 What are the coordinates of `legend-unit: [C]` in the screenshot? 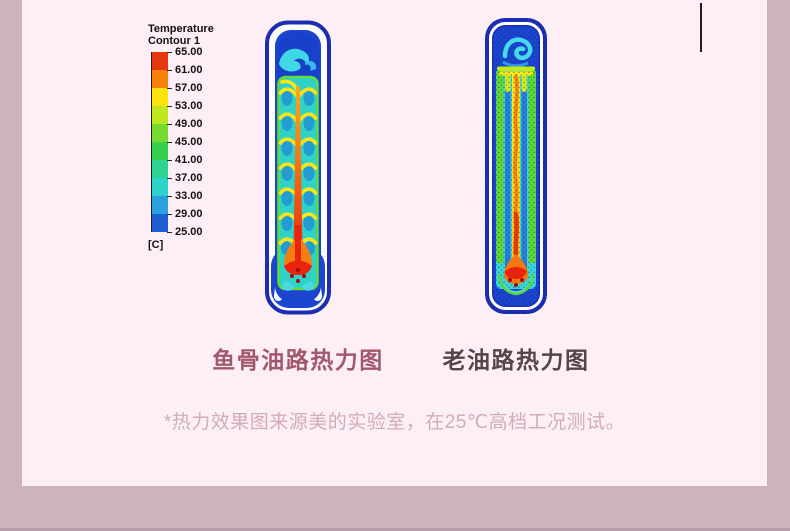 It's located at (156, 245).